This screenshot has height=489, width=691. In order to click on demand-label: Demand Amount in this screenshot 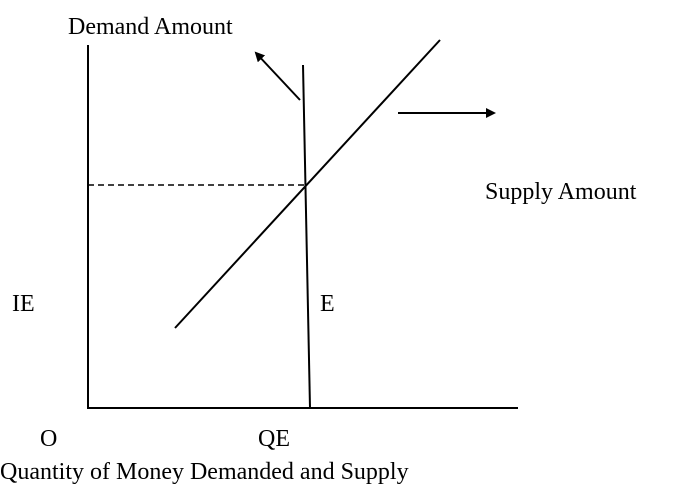, I will do `click(150, 27)`.